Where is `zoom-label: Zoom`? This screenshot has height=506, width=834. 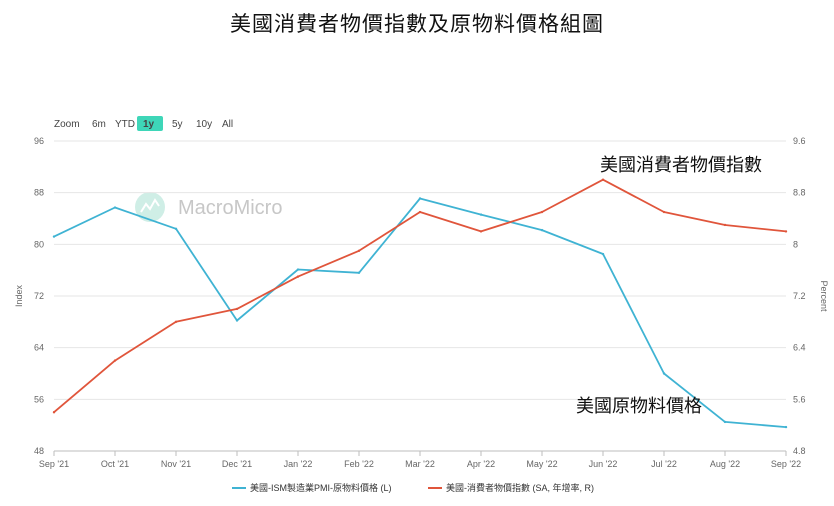 zoom-label: Zoom is located at coordinates (67, 124).